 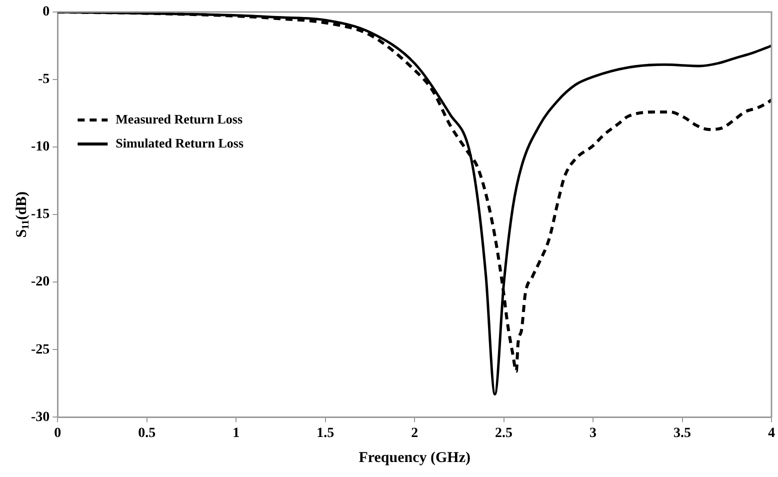 I want to click on x-tick-label: 2.5, so click(x=504, y=434).